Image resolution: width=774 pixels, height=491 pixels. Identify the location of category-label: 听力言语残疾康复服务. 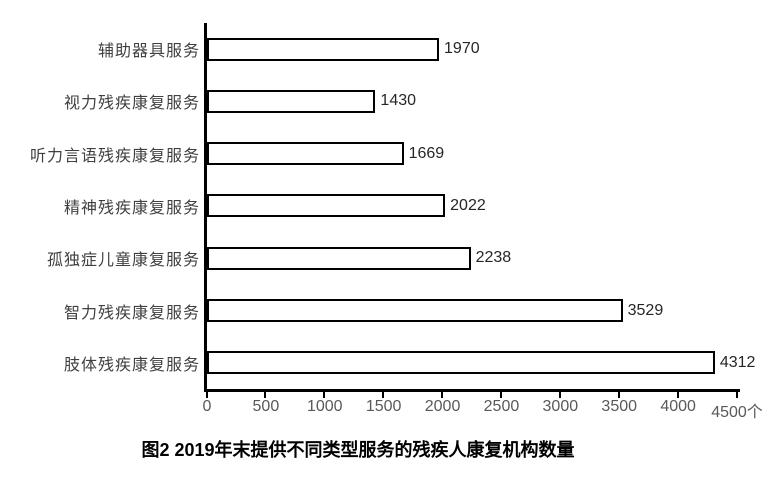
(114, 156).